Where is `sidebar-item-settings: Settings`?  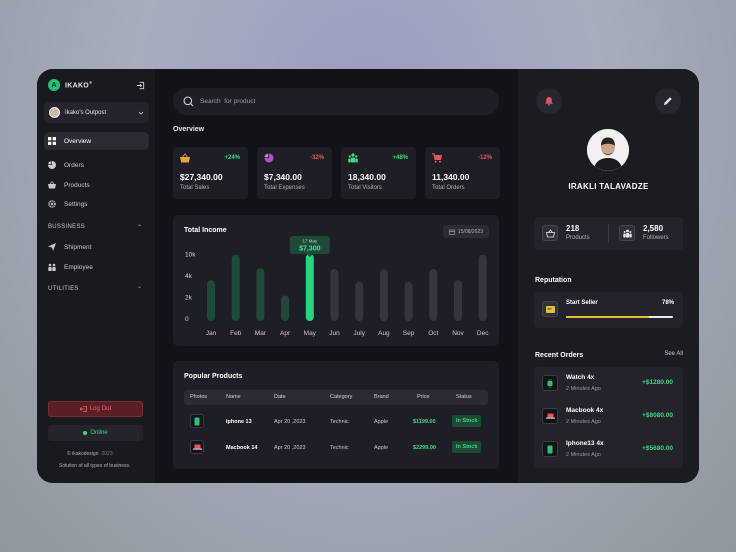 sidebar-item-settings: Settings is located at coordinates (96, 204).